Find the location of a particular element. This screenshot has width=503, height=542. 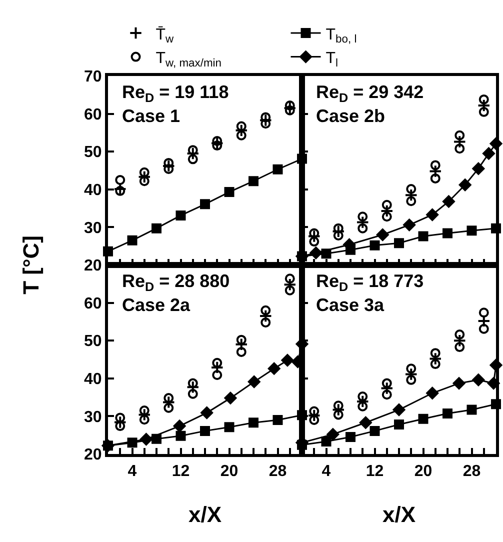

legend-label: T$_{l}$ is located at coordinates (332, 60).